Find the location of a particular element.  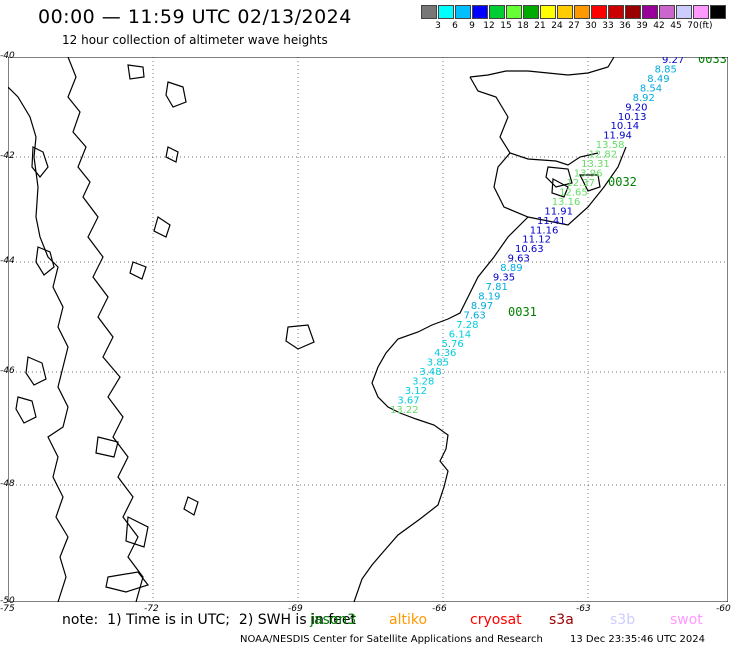

mission-label: jason3 is located at coordinates (333, 620).